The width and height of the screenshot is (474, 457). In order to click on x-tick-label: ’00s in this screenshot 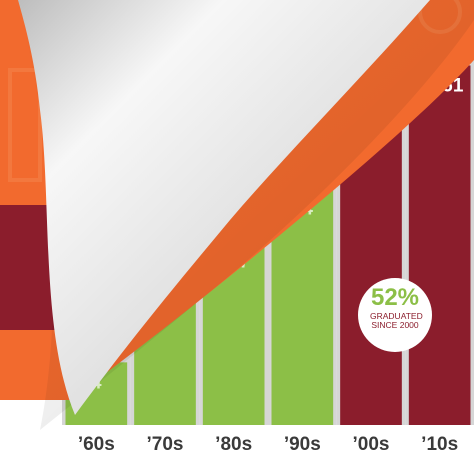, I will do `click(371, 444)`.